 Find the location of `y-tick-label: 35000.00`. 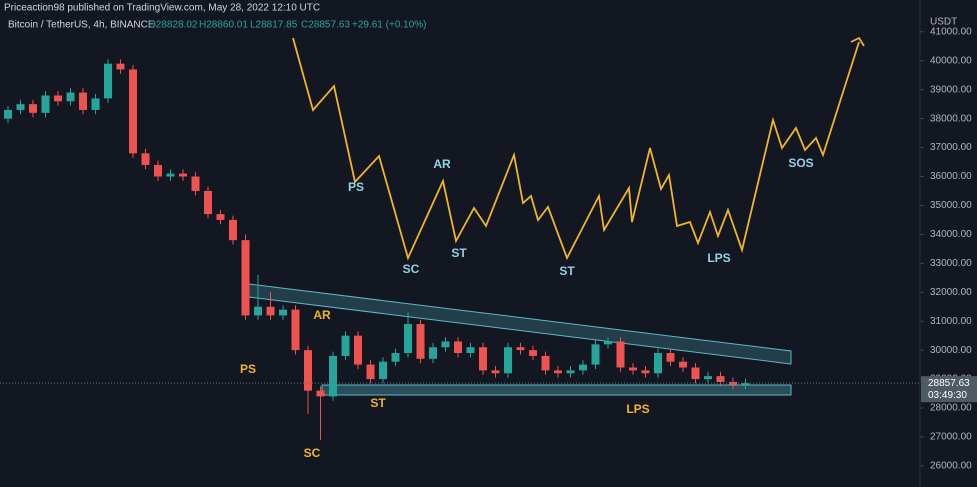

y-tick-label: 35000.00 is located at coordinates (951, 205).